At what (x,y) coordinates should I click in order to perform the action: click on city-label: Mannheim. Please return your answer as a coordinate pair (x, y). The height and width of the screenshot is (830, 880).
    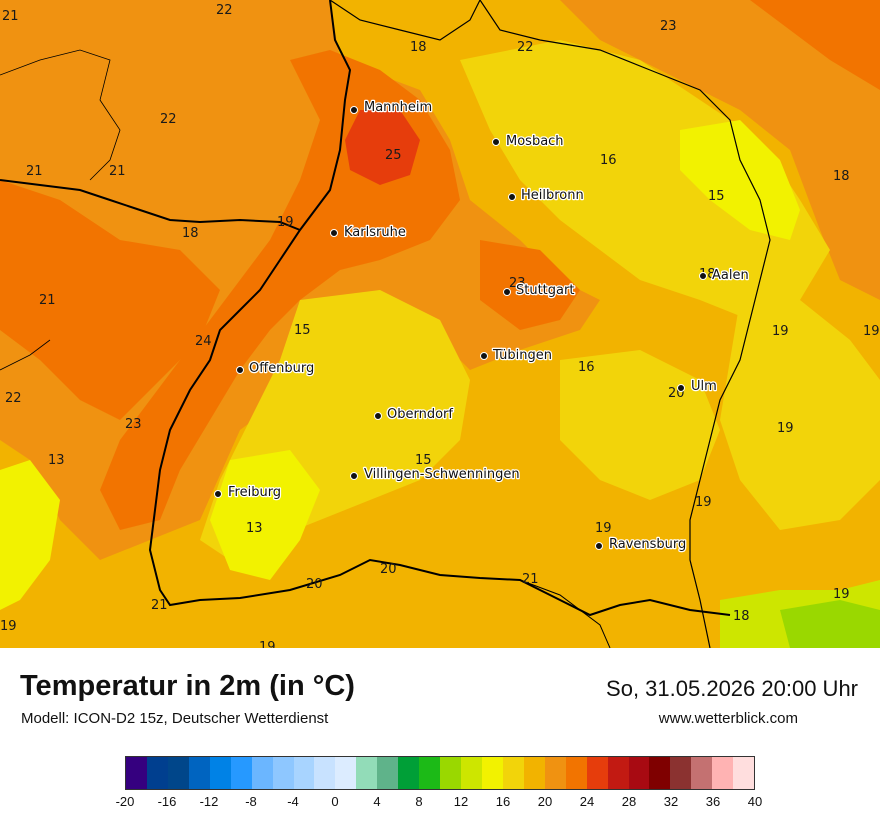
    Looking at the image, I should click on (398, 107).